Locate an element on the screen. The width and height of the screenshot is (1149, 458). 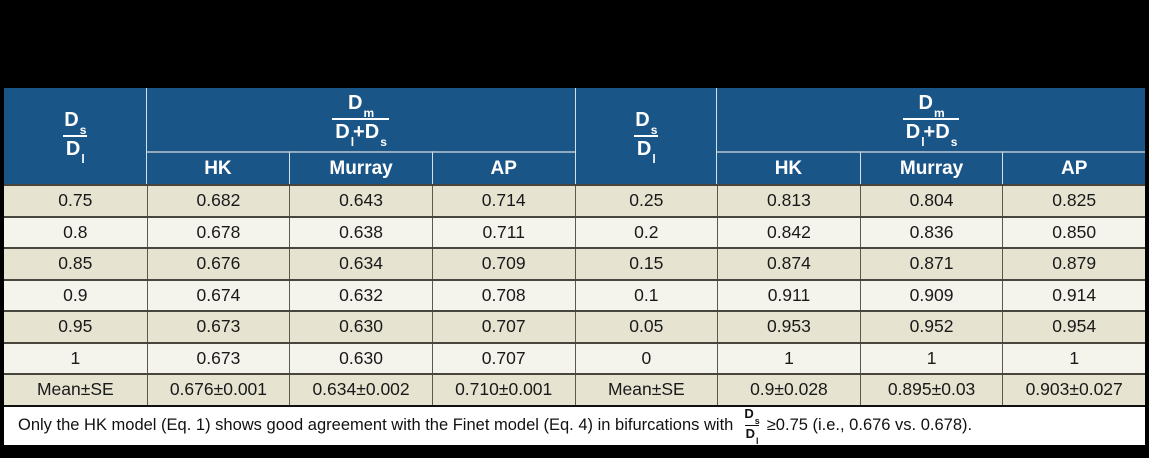
table-cell: 0.95 is located at coordinates (75, 326).